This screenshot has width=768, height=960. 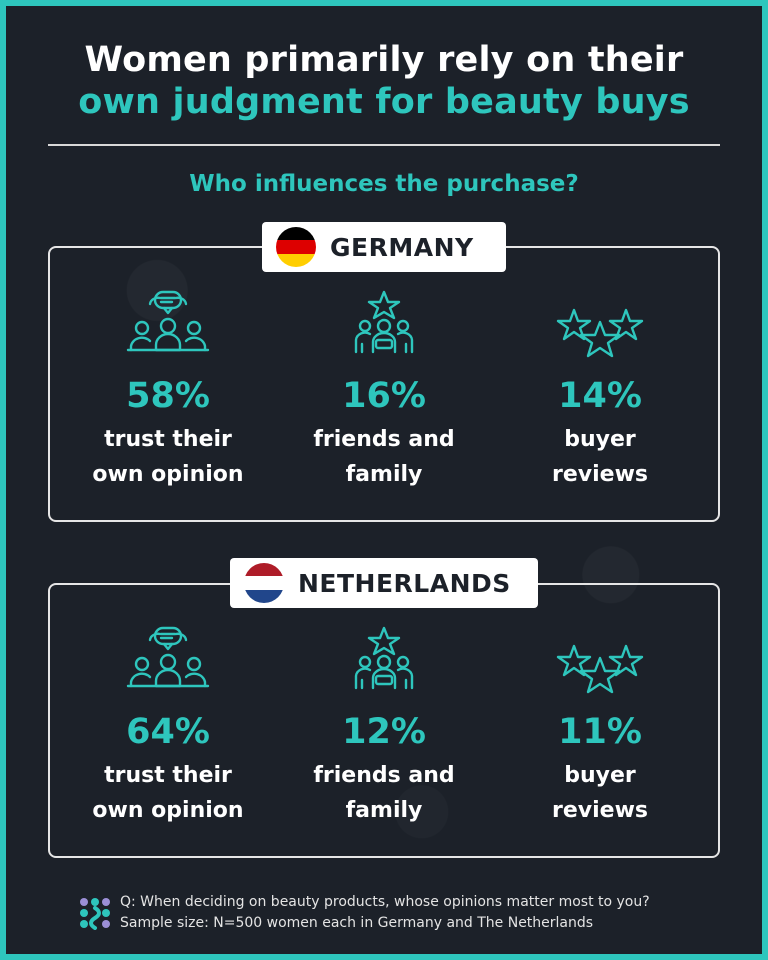 I want to click on subtitle: Who influences the purchase?, so click(x=384, y=184).